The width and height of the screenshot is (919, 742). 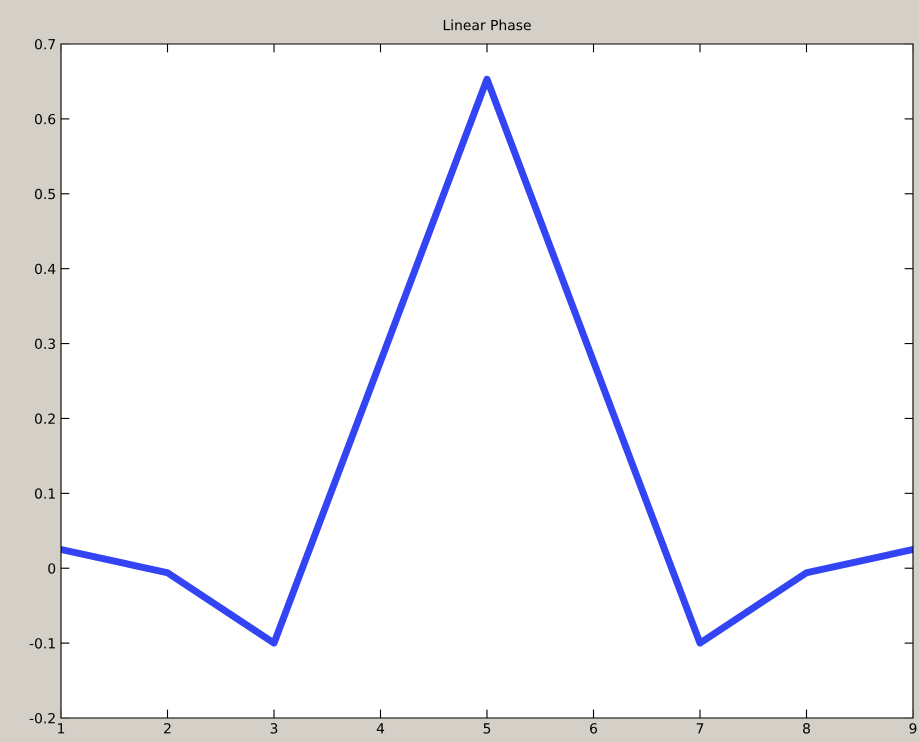 What do you see at coordinates (487, 728) in the screenshot?
I see `x-tick-label: 5` at bounding box center [487, 728].